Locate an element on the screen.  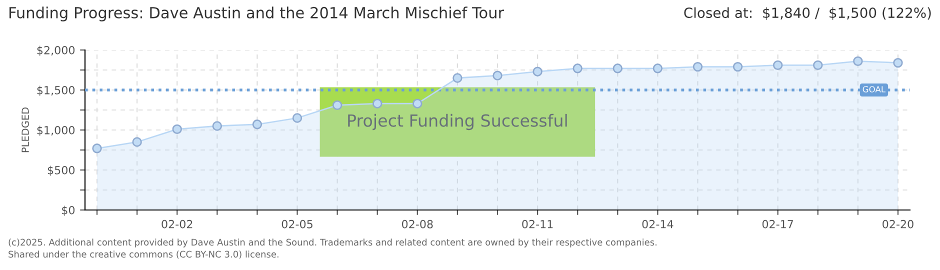
text: (c)2025. Additional content provided by Dave Austin and the Sound. Trademarks and related content are owned by their respective companies. is located at coordinates (332, 243).